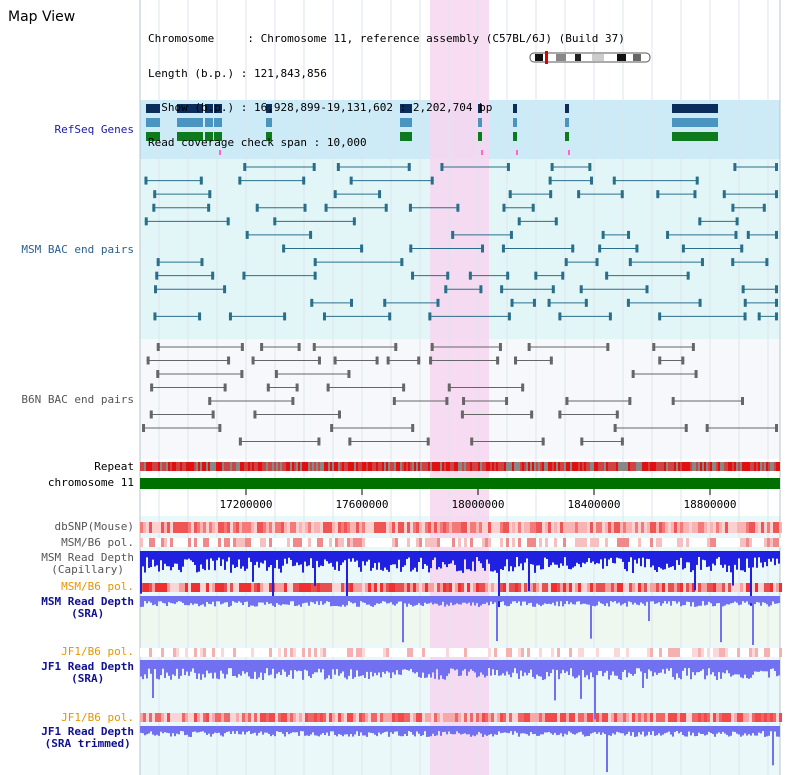  Describe the element at coordinates (240, 441) in the screenshot. I see `b6n-bac-pair-end` at that location.